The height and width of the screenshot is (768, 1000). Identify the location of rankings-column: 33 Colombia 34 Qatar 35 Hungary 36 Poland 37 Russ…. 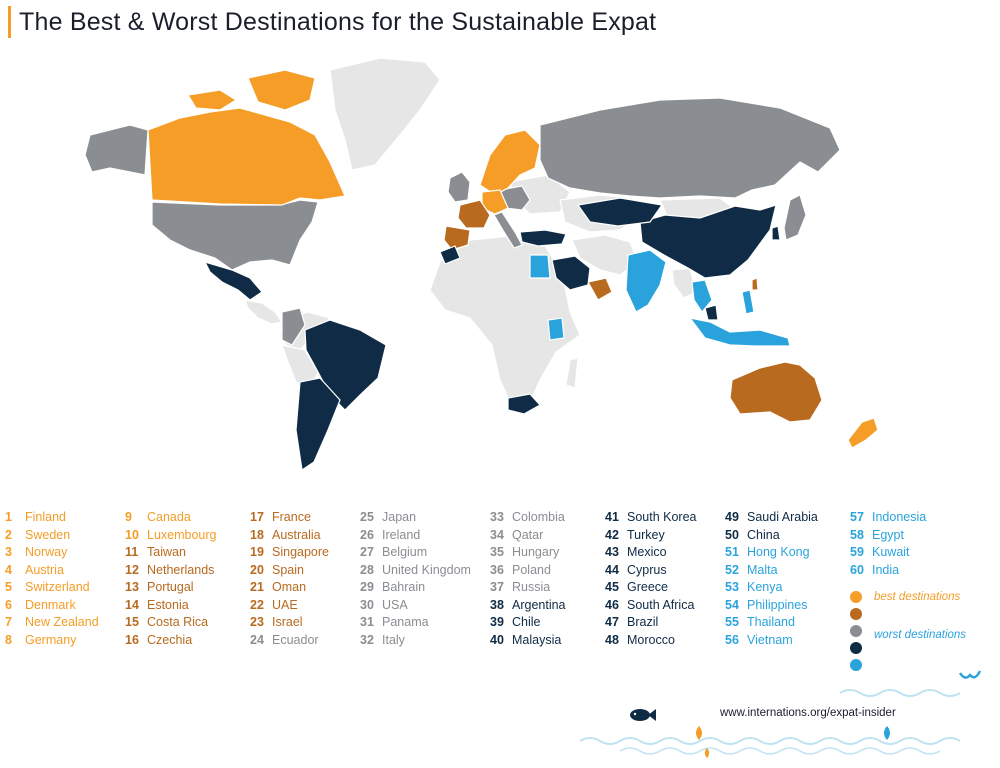
(528, 579).